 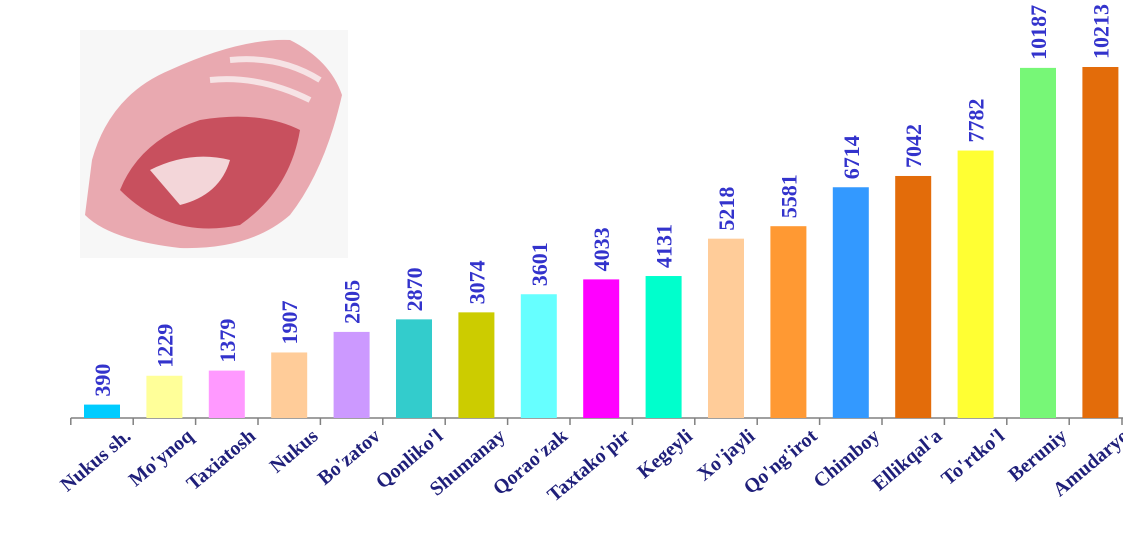 What do you see at coordinates (913, 146) in the screenshot?
I see `value-label: 7042` at bounding box center [913, 146].